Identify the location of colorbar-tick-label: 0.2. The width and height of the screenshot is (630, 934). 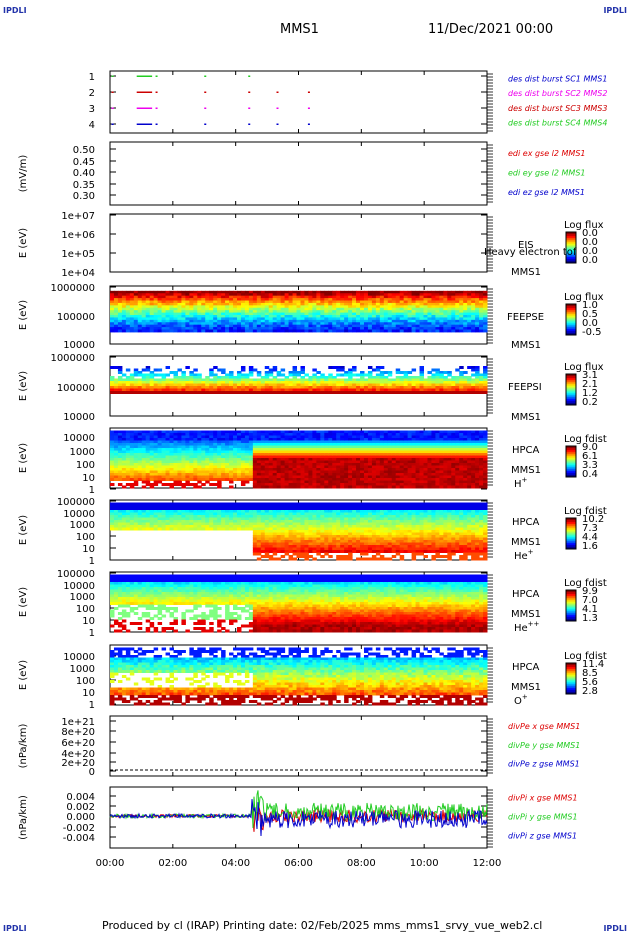
(590, 402).